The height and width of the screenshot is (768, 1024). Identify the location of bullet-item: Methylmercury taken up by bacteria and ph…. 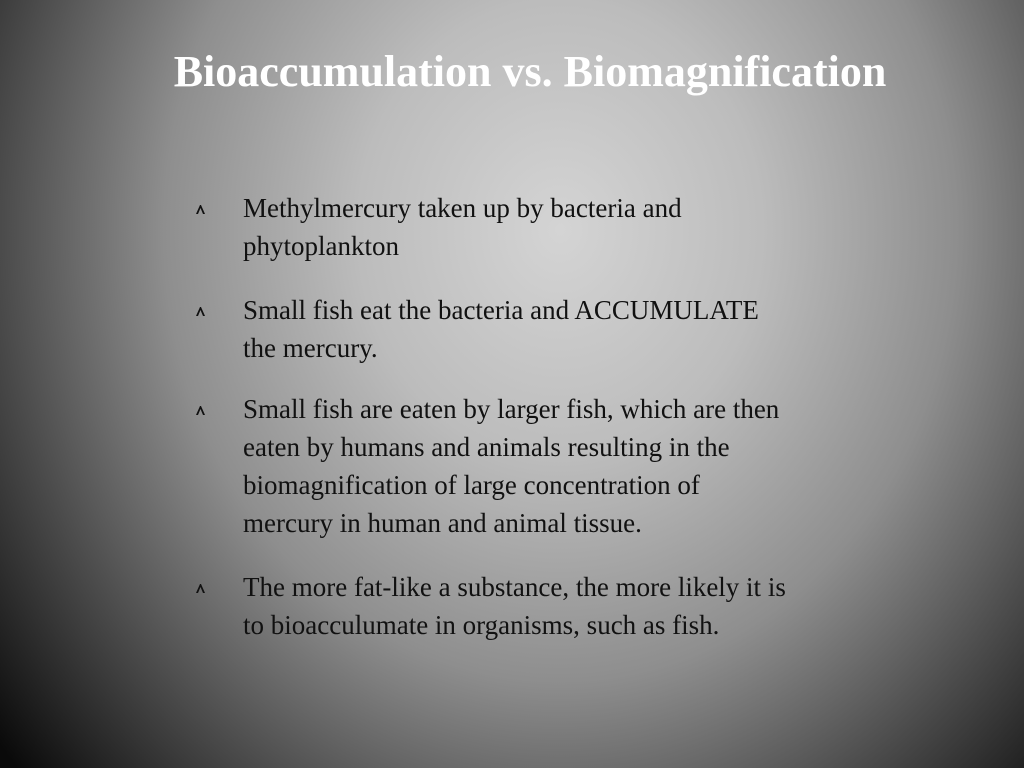
(555, 227).